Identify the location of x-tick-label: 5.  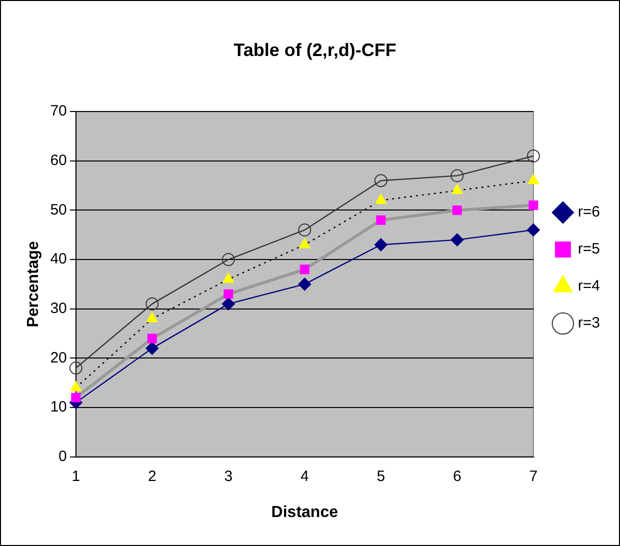
(381, 476).